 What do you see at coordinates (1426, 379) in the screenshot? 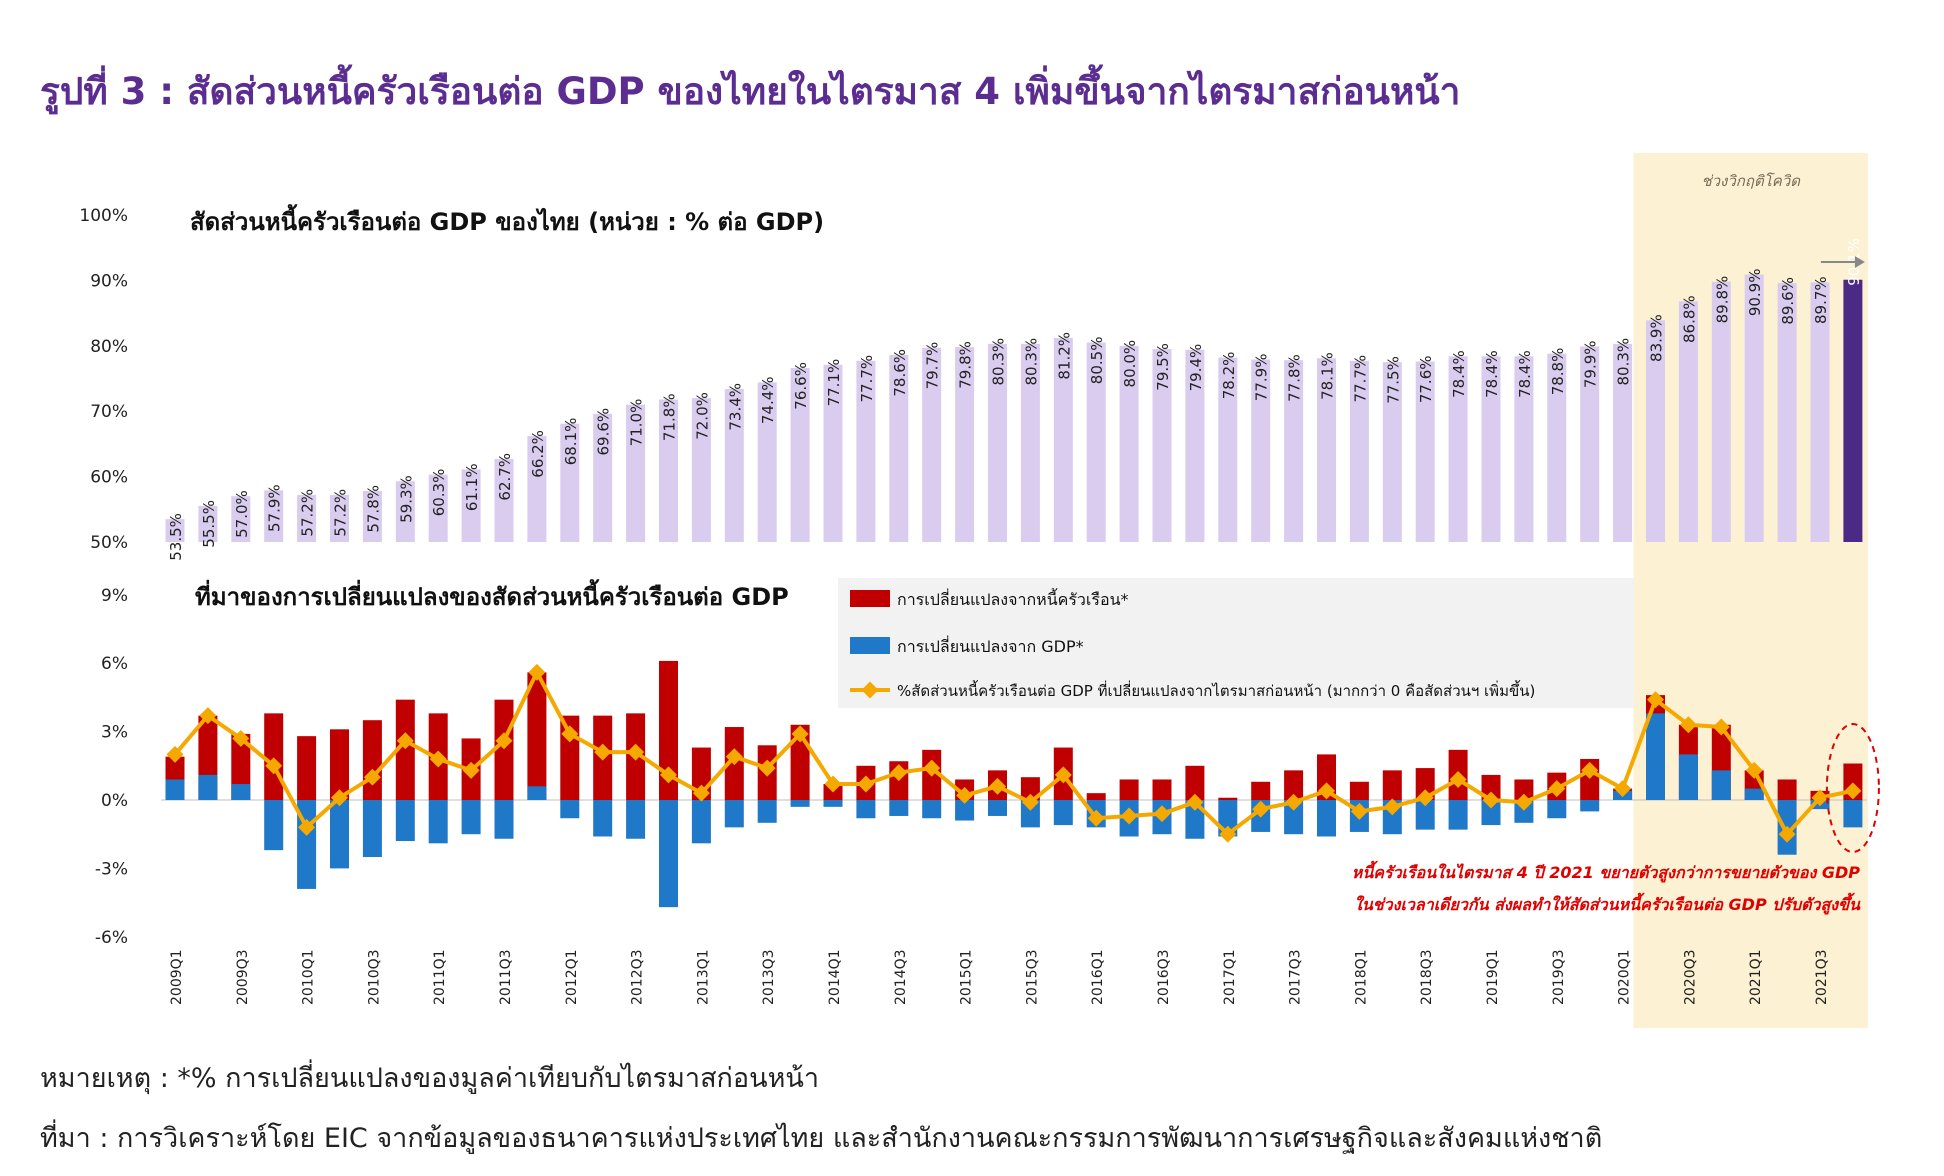
I see `debt-to-gdp-data-label: 77.6%` at bounding box center [1426, 379].